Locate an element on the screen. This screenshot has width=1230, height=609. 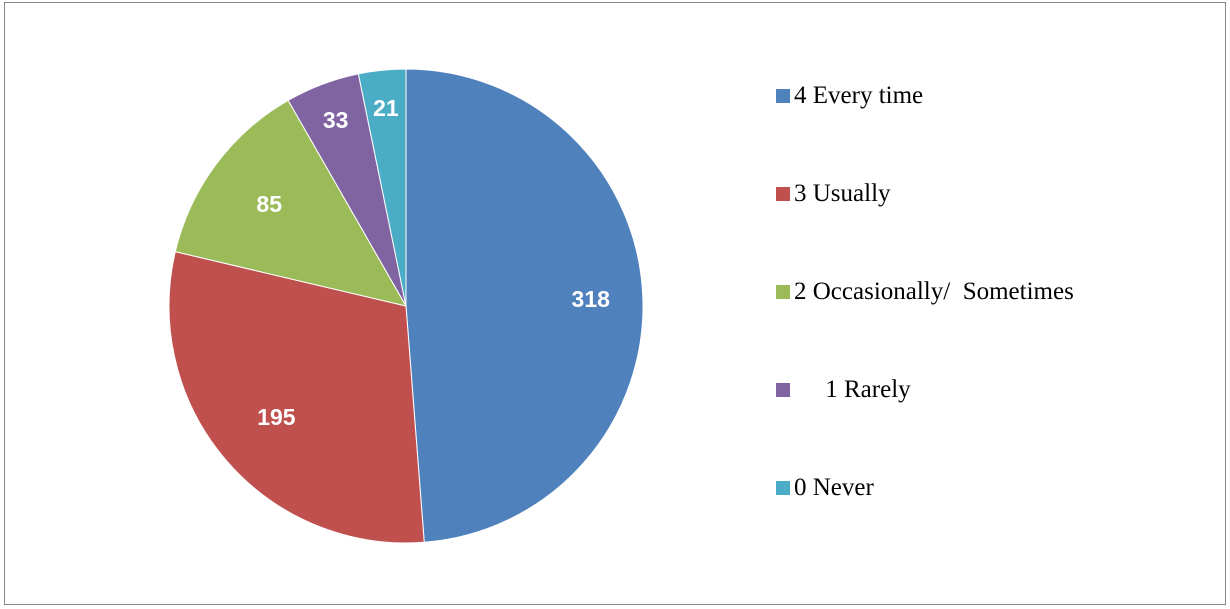
legend-item: 3 Usually is located at coordinates (925, 194).